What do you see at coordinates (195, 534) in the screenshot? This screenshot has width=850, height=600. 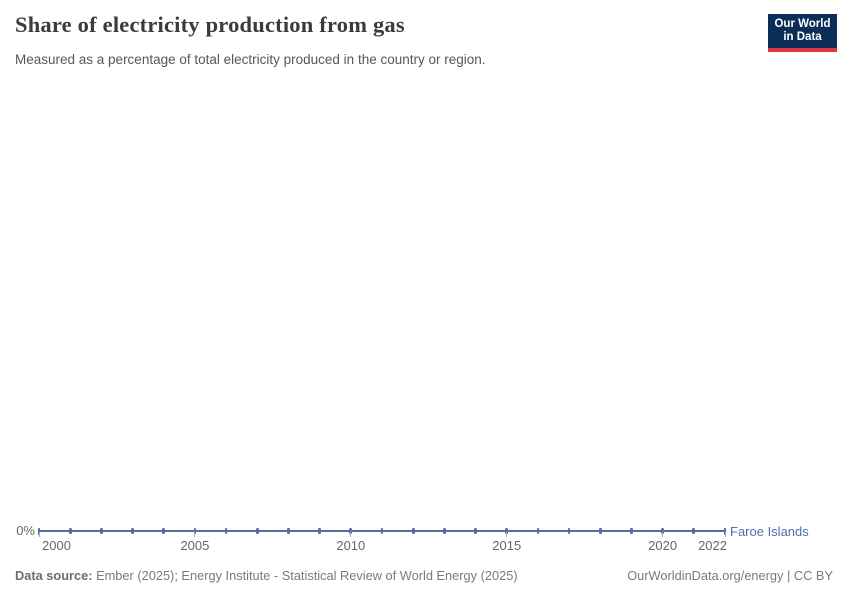 I see `x-tick-2005` at bounding box center [195, 534].